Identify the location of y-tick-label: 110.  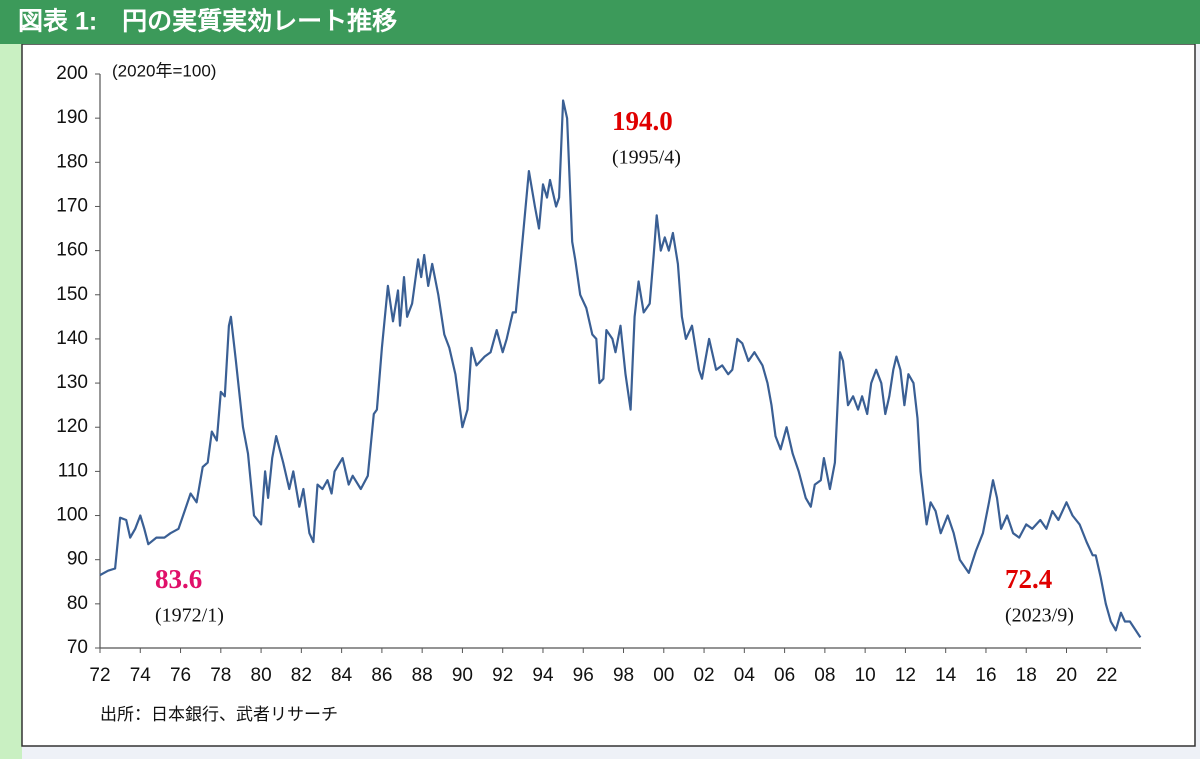
(73, 470).